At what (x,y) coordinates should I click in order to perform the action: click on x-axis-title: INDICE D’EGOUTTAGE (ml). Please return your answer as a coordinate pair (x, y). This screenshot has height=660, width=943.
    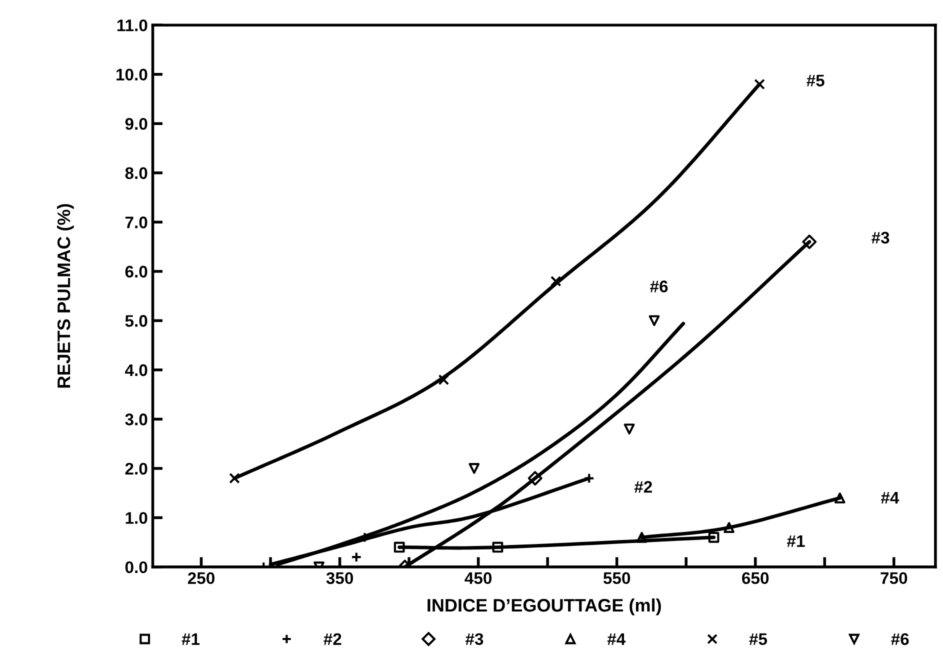
    Looking at the image, I should click on (544, 607).